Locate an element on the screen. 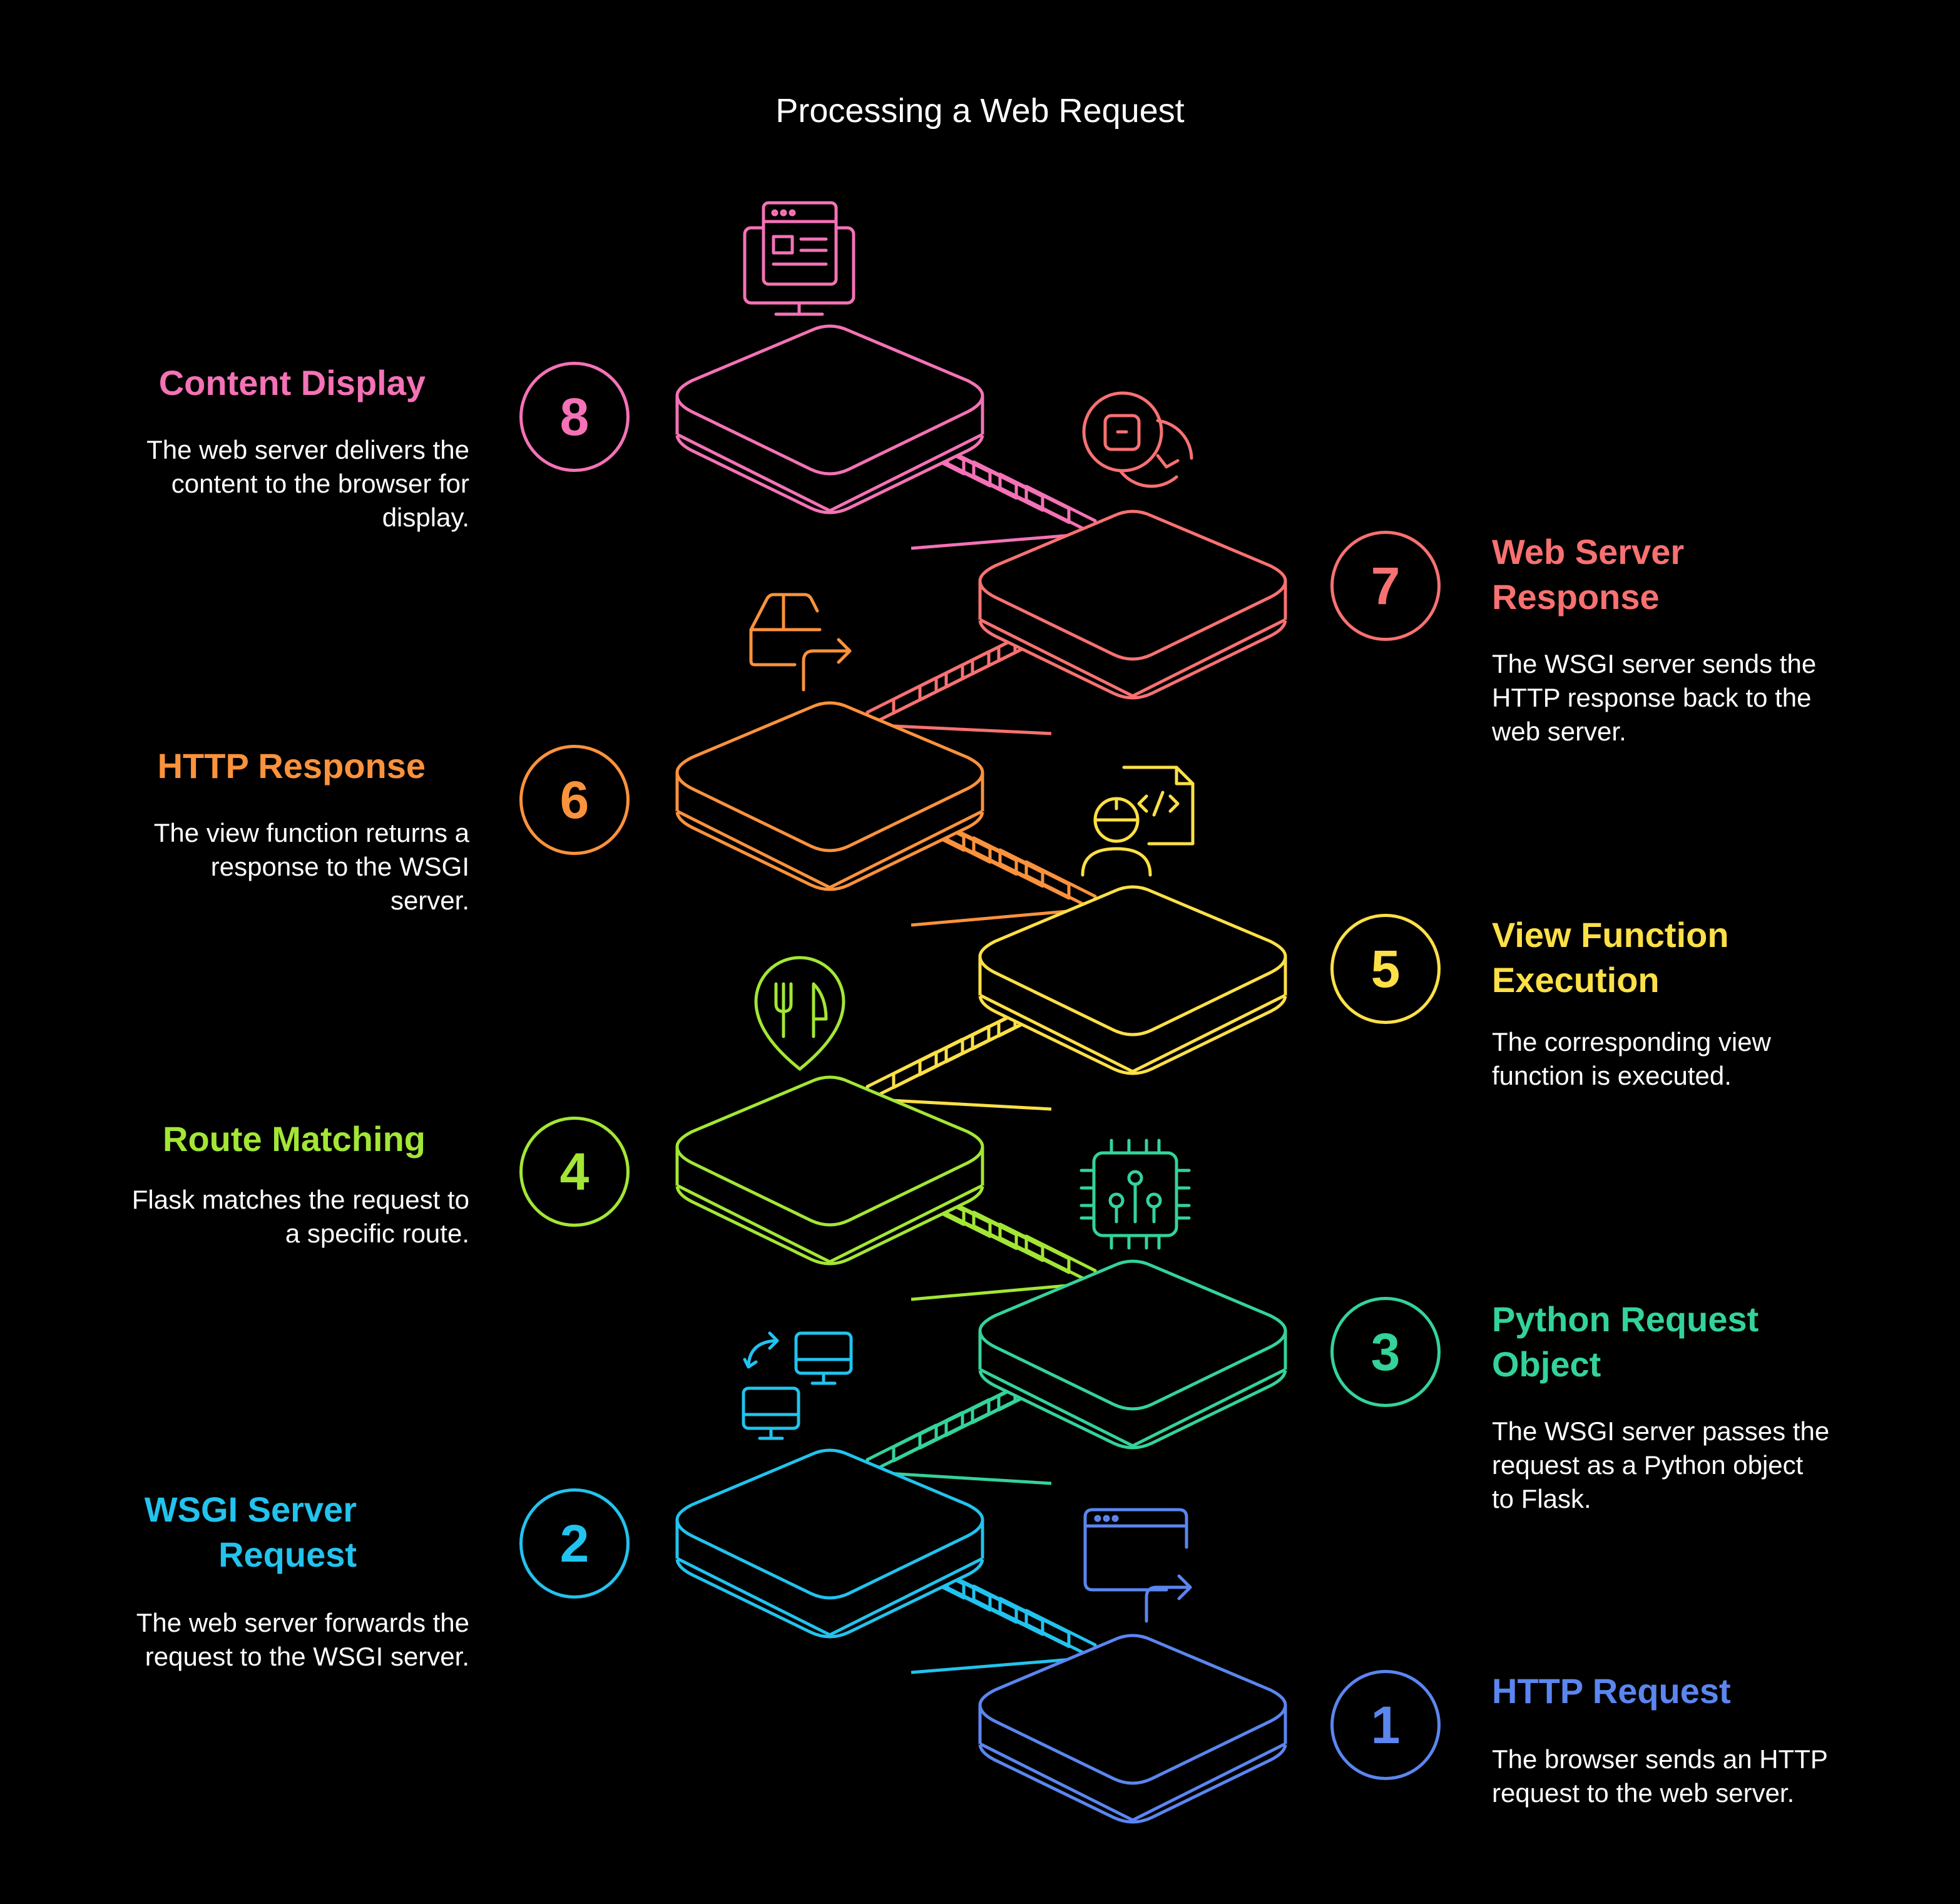  step-2-number: 2 is located at coordinates (574, 1543).